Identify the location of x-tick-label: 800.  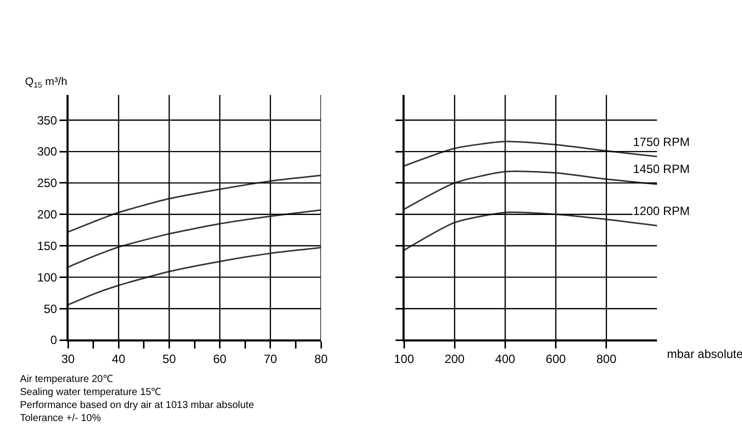
(606, 359).